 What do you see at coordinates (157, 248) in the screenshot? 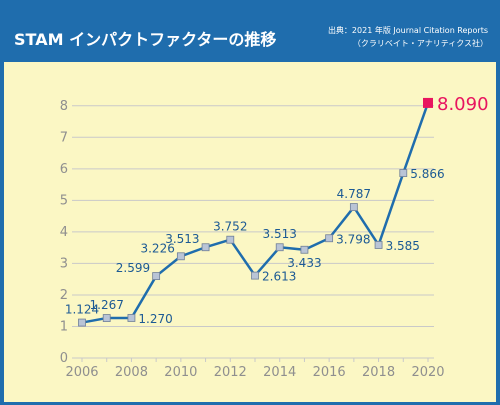
I see `data-label: 3.226` at bounding box center [157, 248].